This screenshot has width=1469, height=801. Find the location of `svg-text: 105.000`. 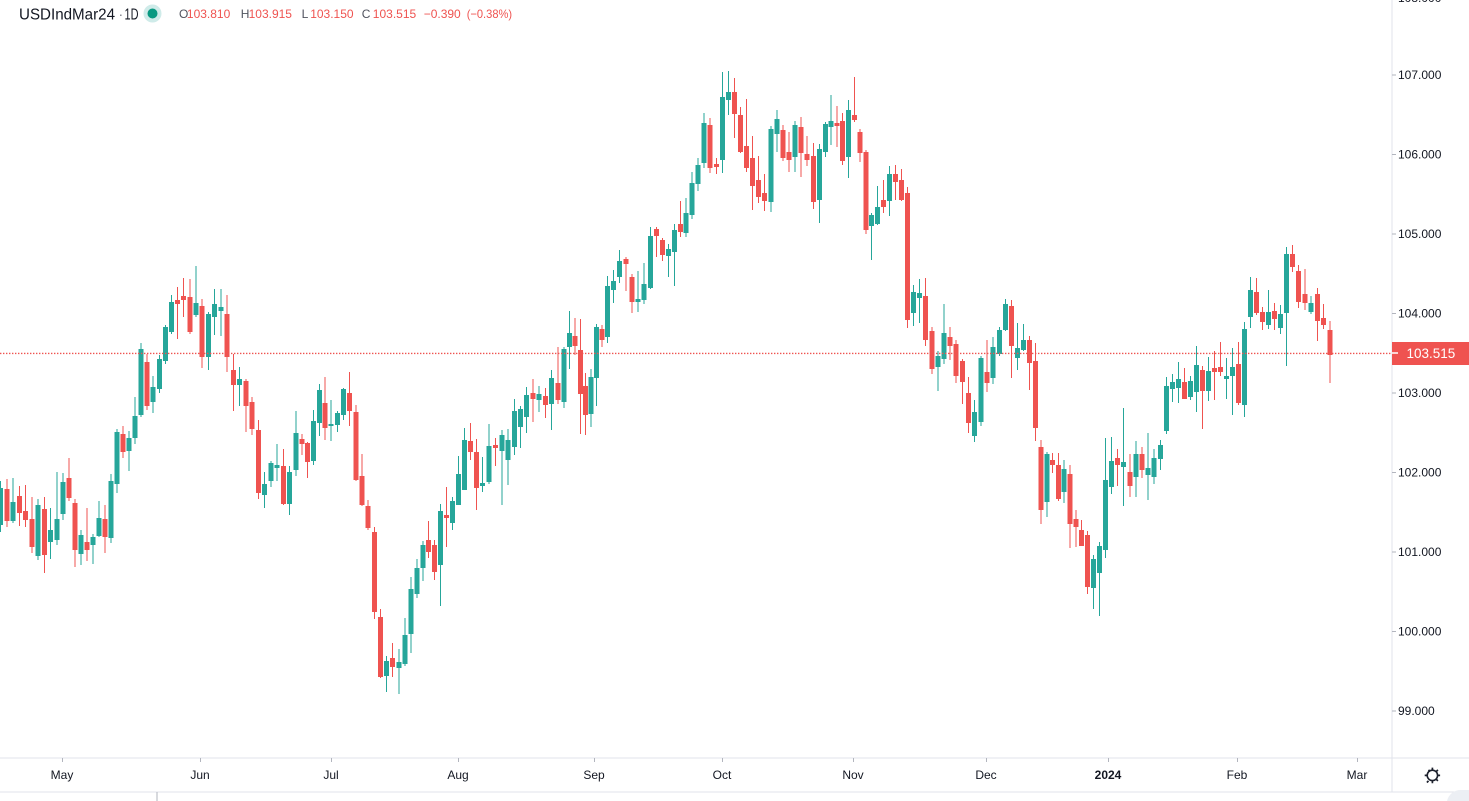

svg-text: 105.000 is located at coordinates (1420, 234).